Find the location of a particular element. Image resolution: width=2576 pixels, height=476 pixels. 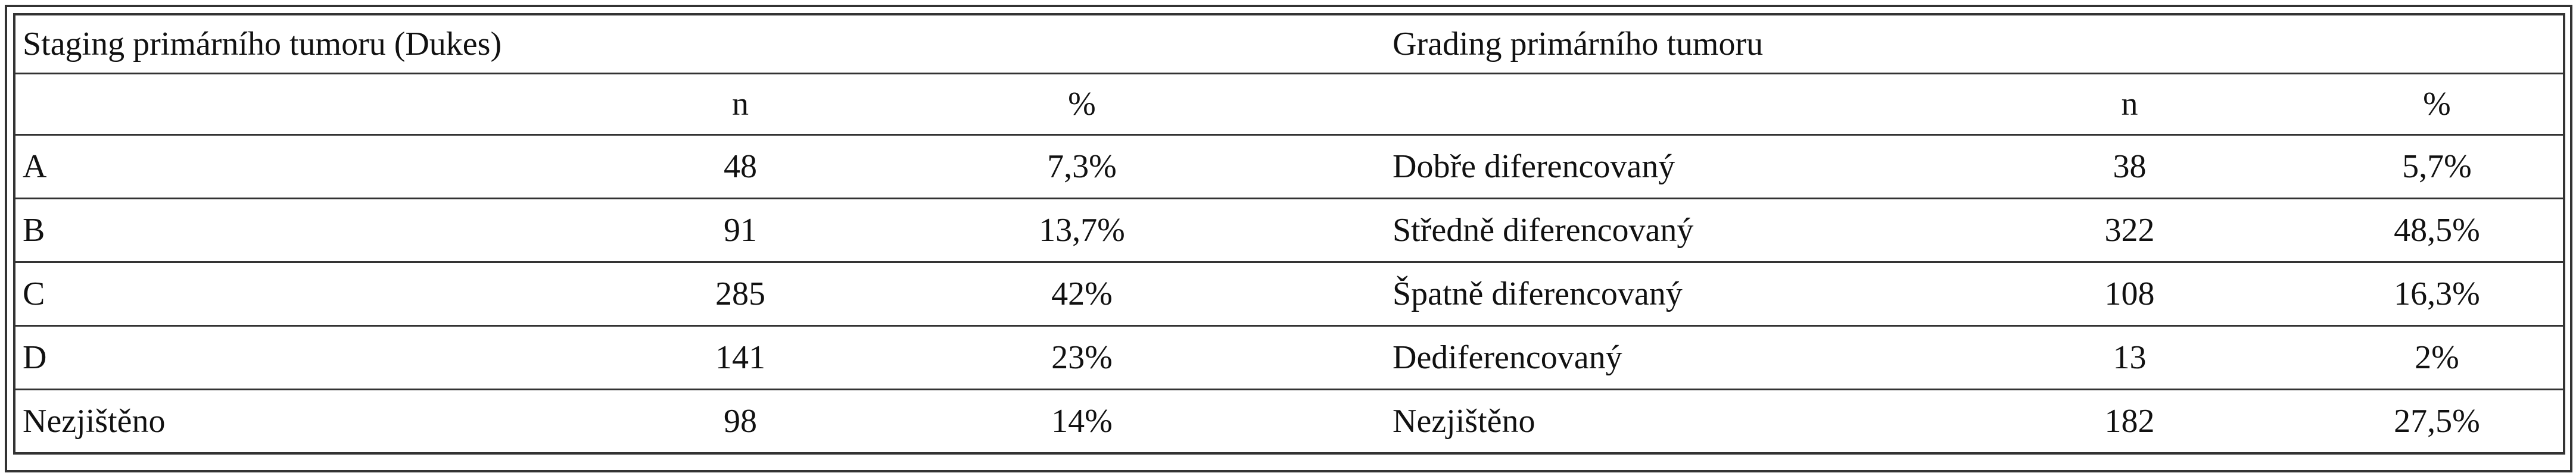

table-cell: 23% is located at coordinates (1082, 357).